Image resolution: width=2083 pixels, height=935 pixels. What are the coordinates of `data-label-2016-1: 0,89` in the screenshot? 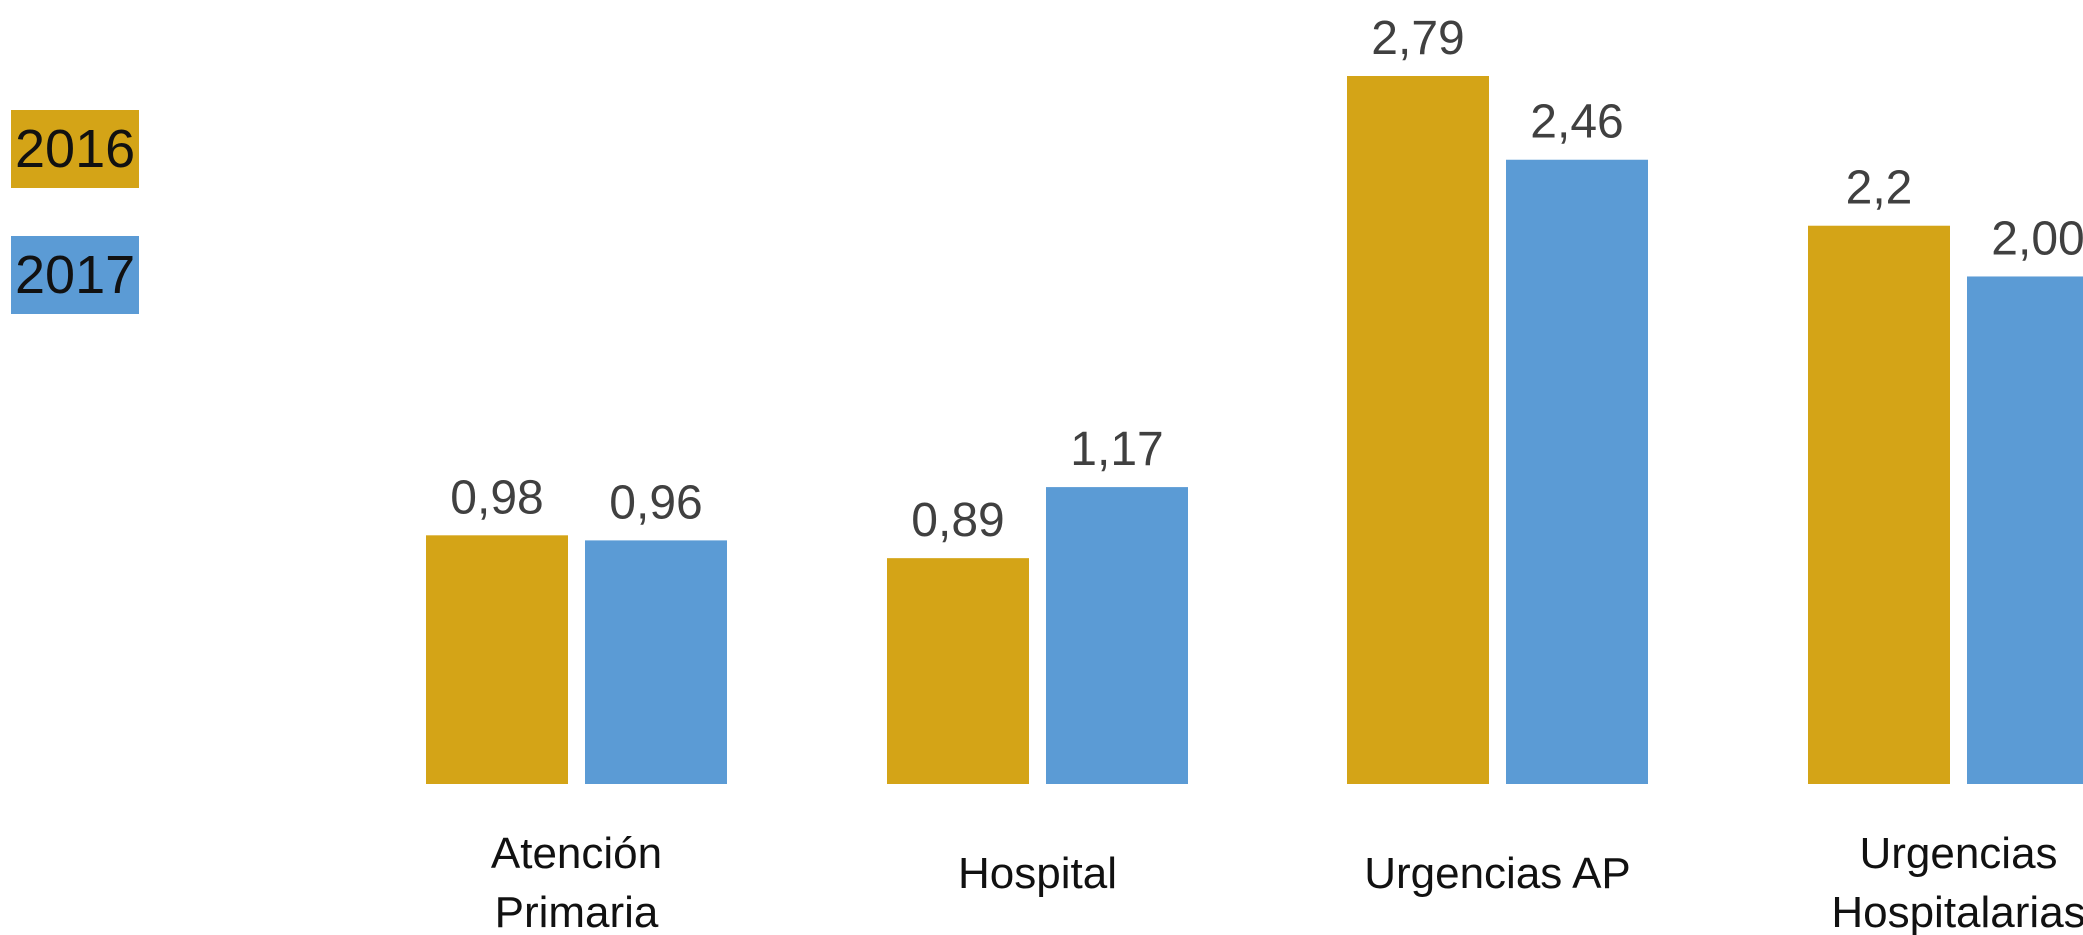 It's located at (957, 520).